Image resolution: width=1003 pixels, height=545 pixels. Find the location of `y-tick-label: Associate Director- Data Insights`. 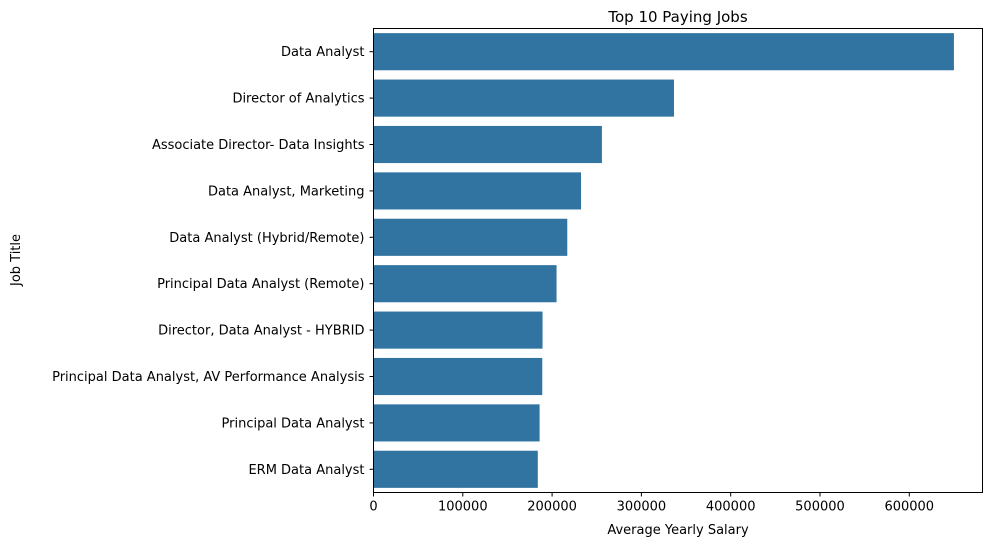

y-tick-label: Associate Director- Data Insights is located at coordinates (258, 145).